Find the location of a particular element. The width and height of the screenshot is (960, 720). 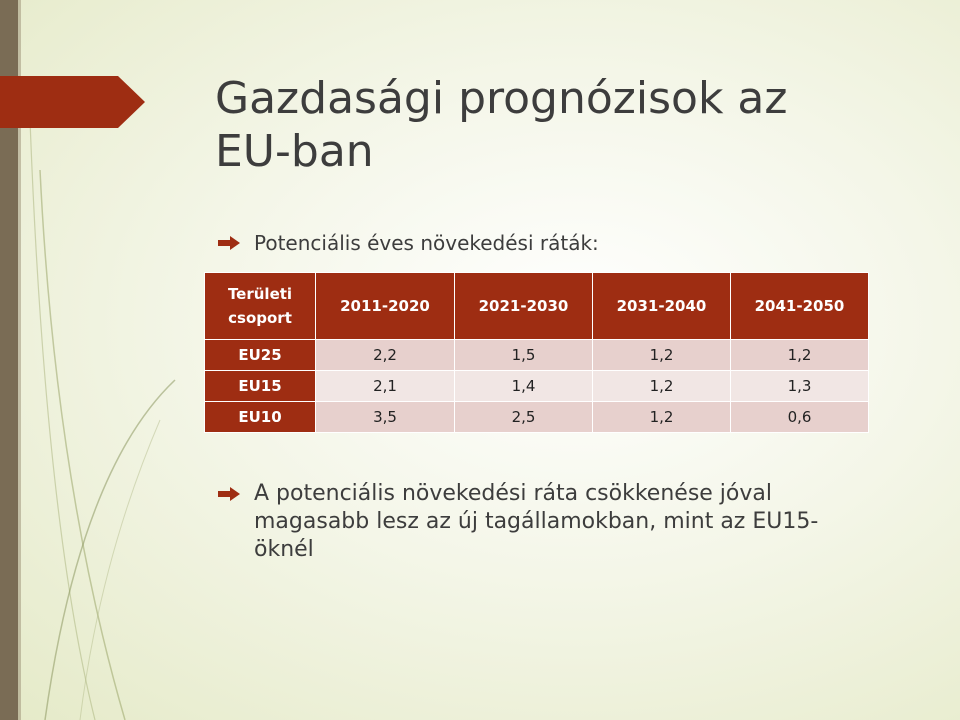

column-header: 2021-2030 is located at coordinates (523, 306).